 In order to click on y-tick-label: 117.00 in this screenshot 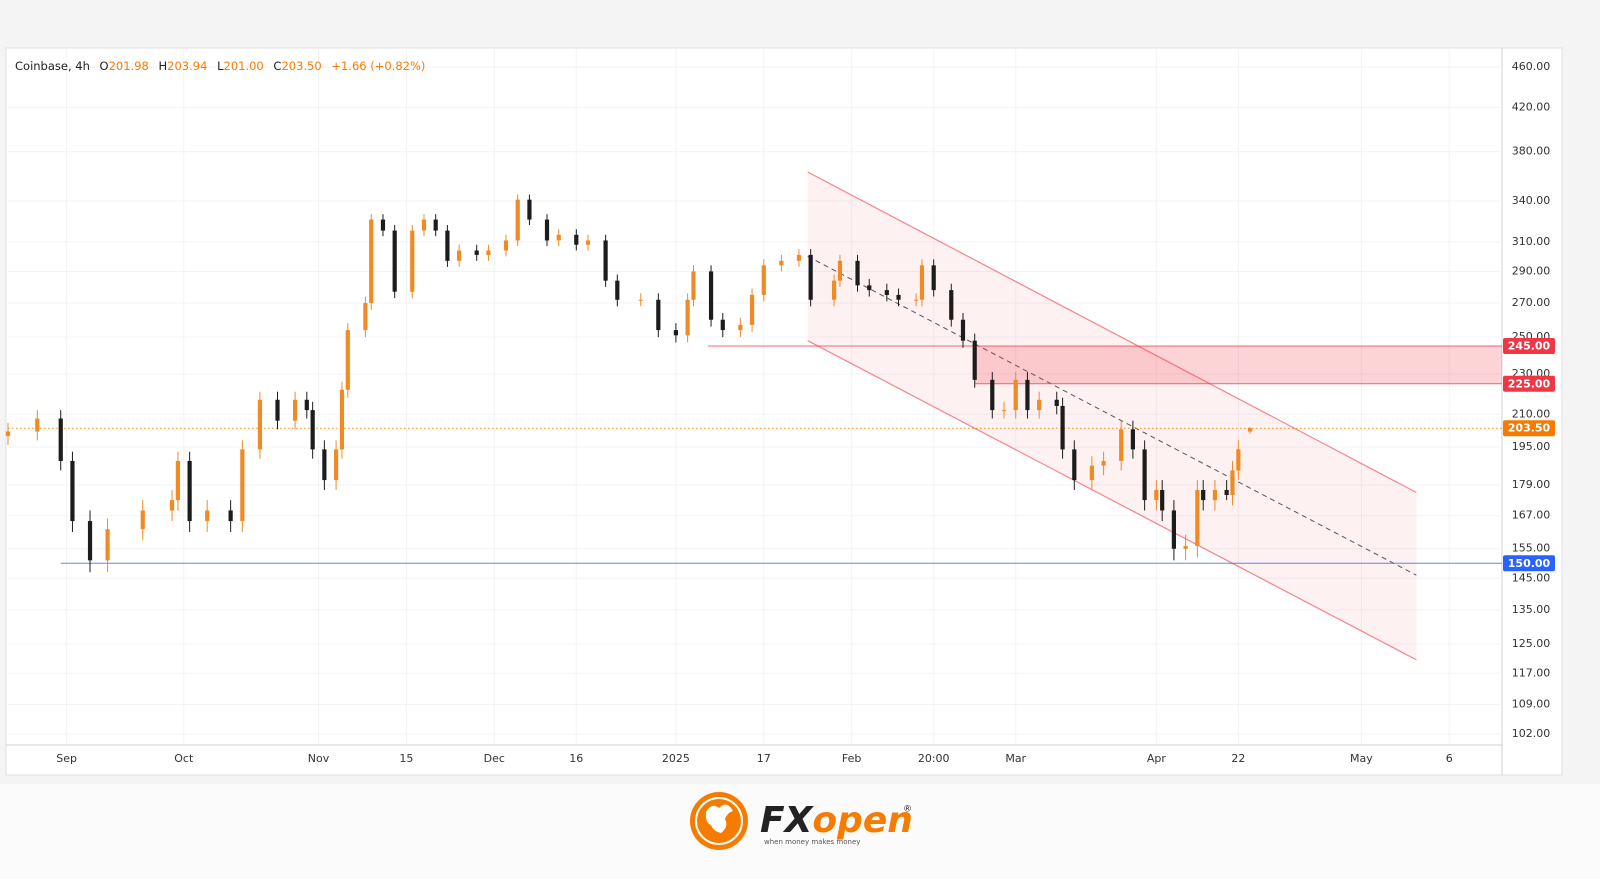, I will do `click(1531, 672)`.